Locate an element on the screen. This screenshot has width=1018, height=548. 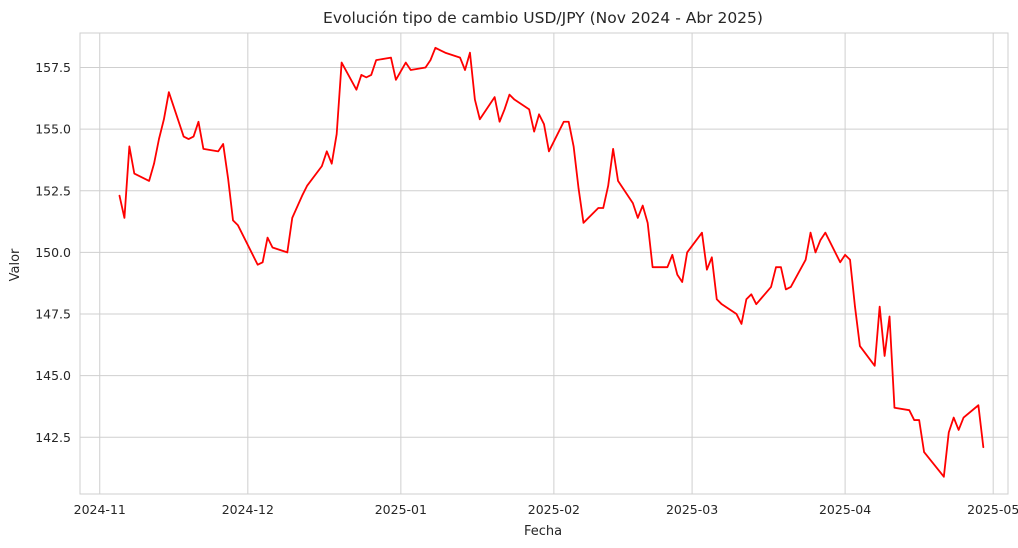
y-tick-label: 157.5 is located at coordinates (53, 67).